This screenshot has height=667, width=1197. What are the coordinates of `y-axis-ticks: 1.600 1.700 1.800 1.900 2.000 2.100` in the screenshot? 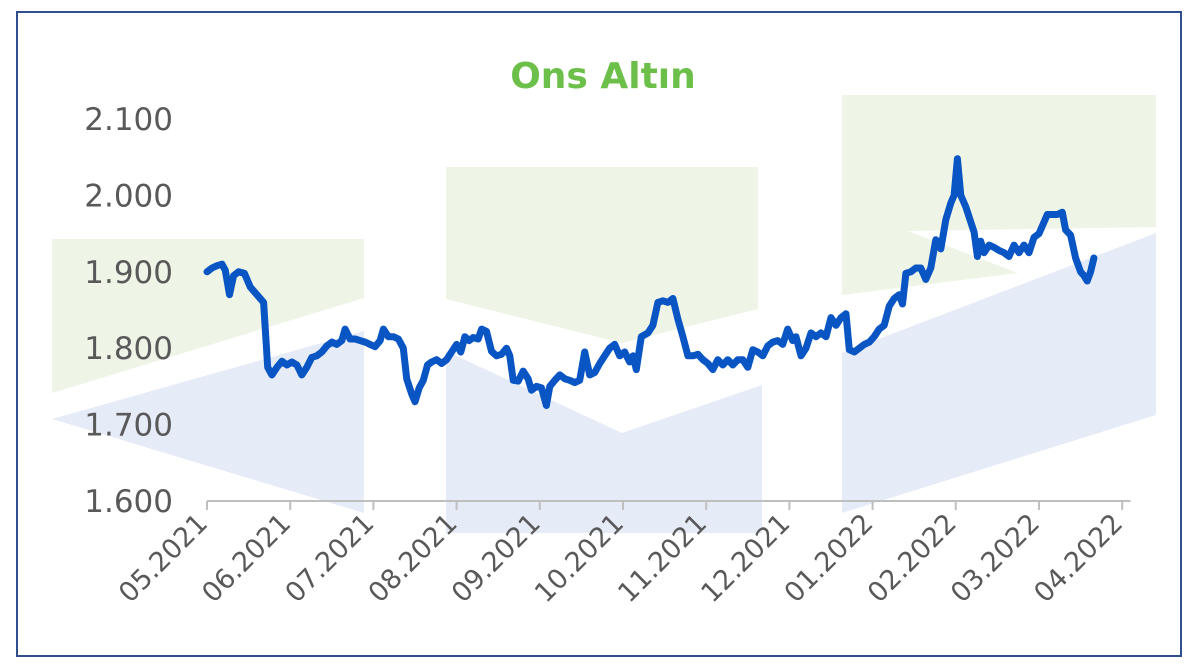 It's located at (128, 311).